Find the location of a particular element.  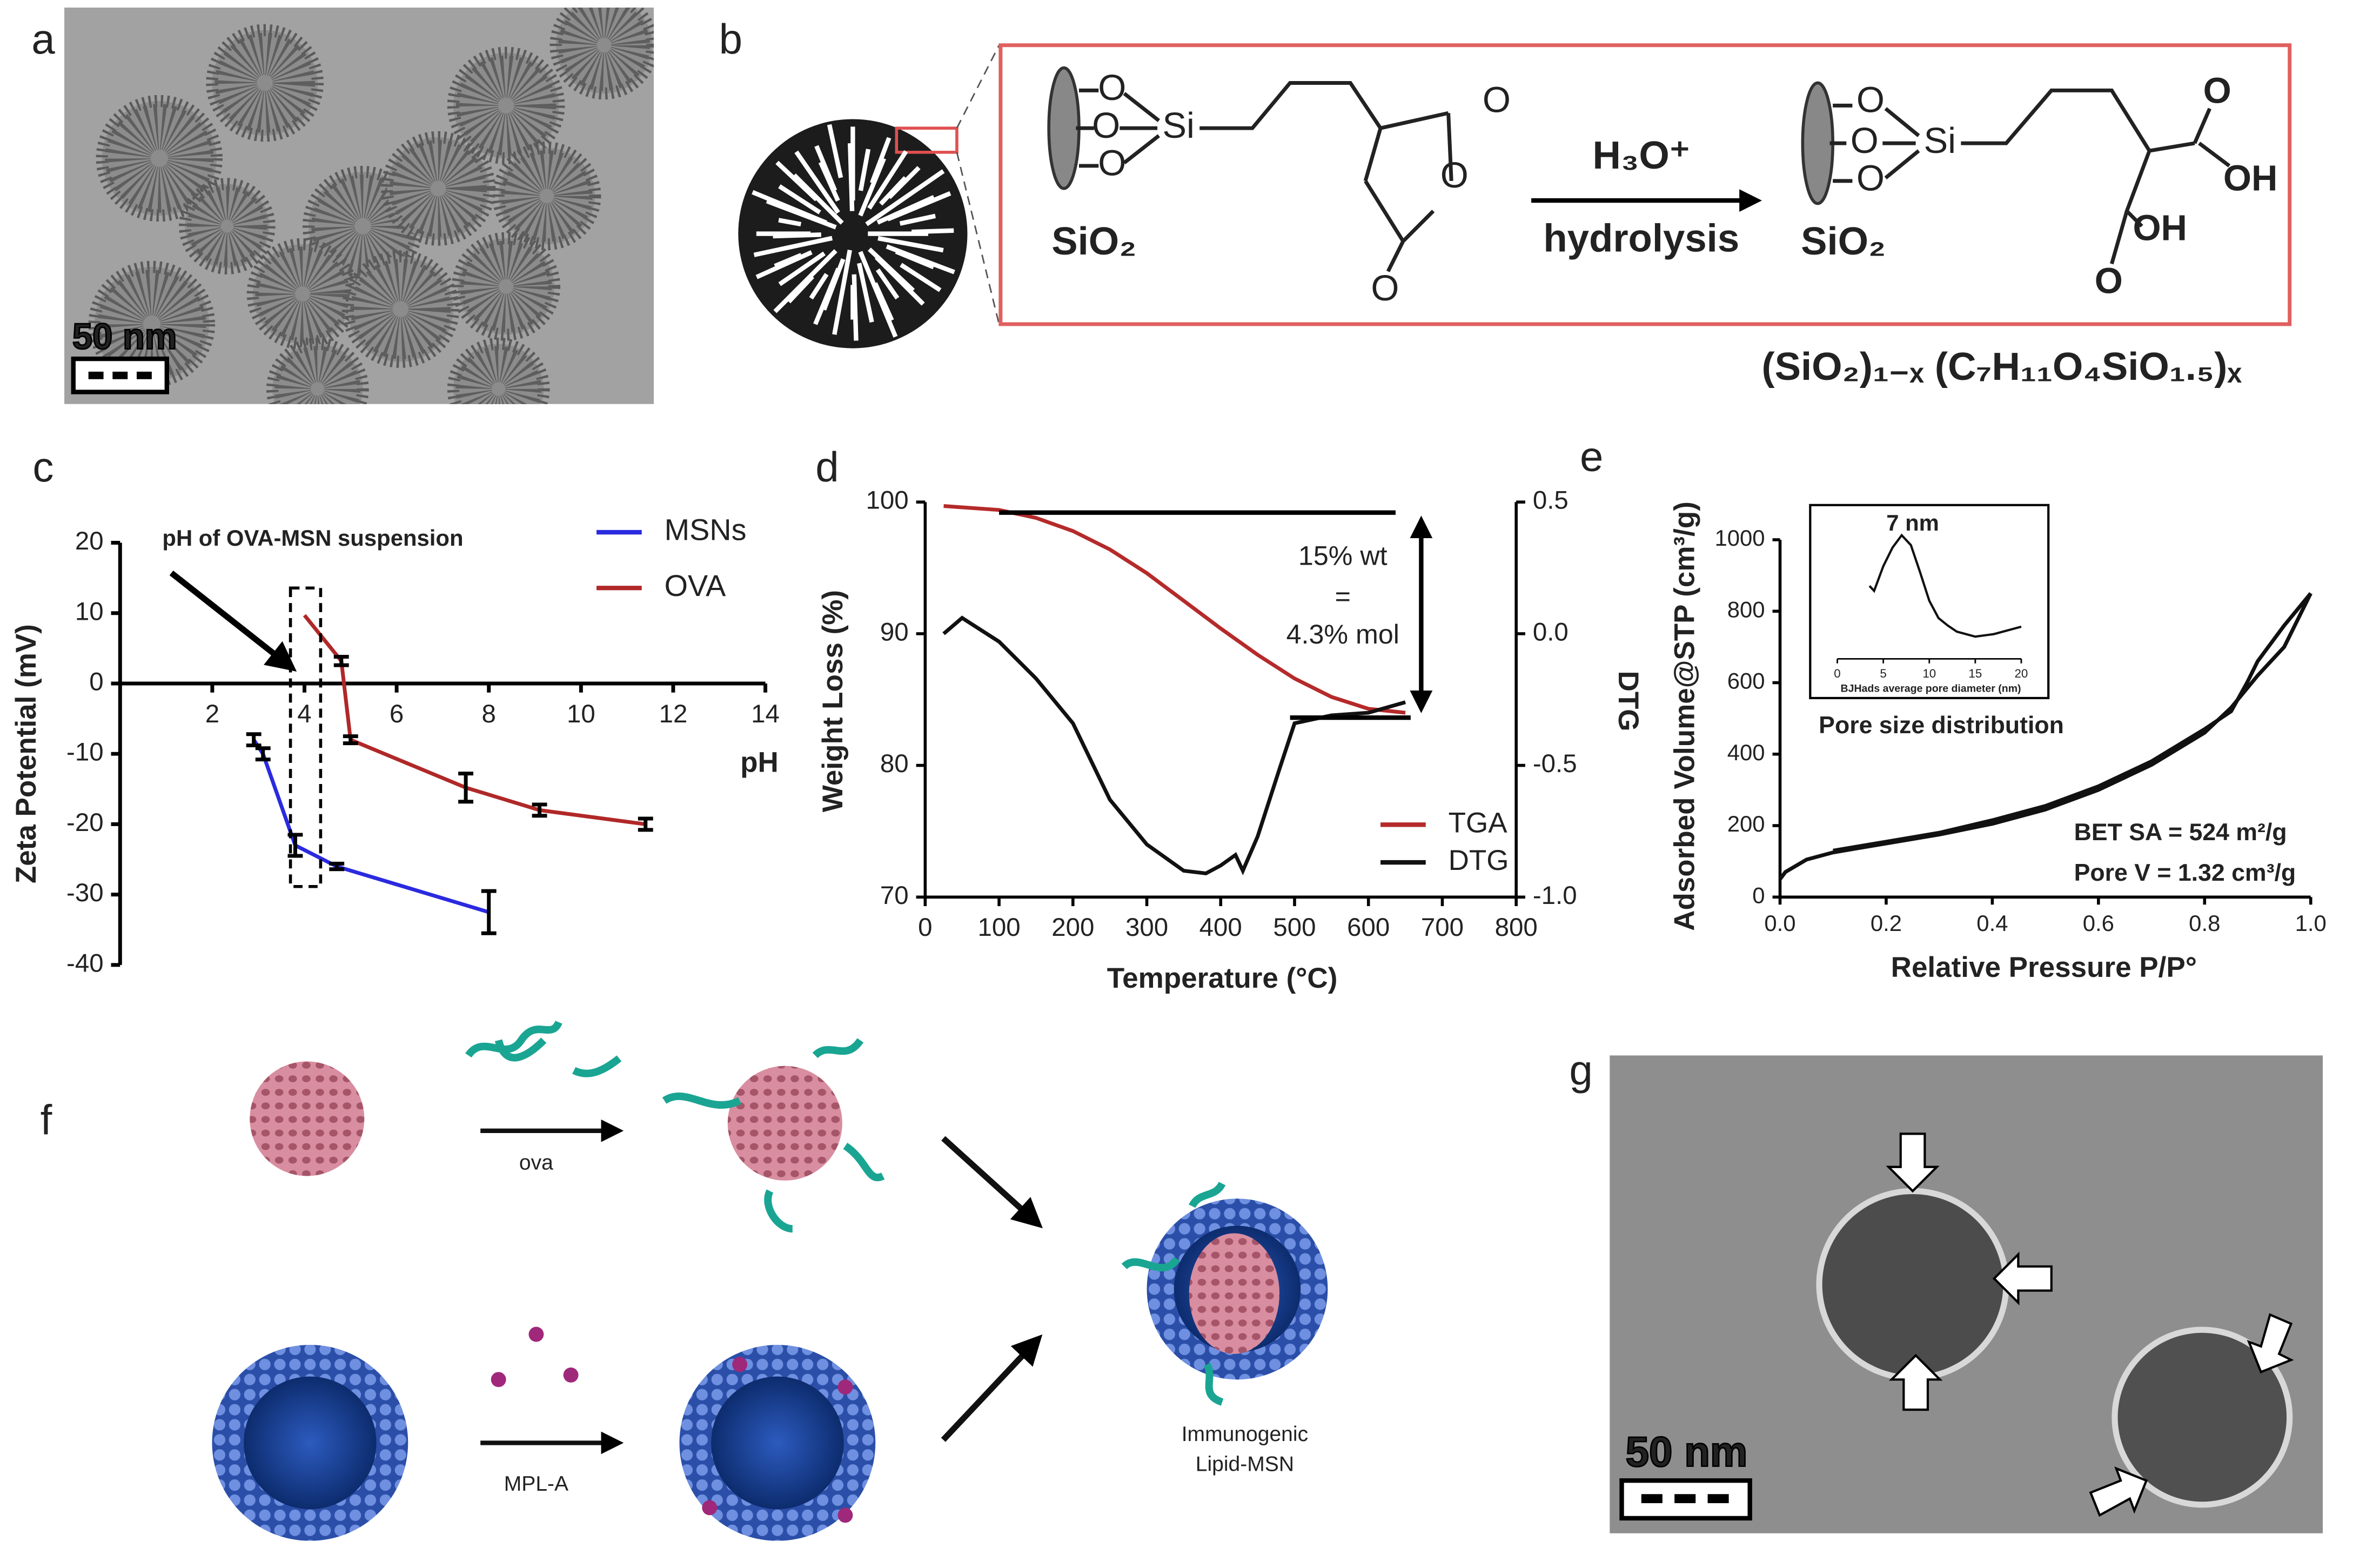

y-tick-label: 20 is located at coordinates (89, 541).